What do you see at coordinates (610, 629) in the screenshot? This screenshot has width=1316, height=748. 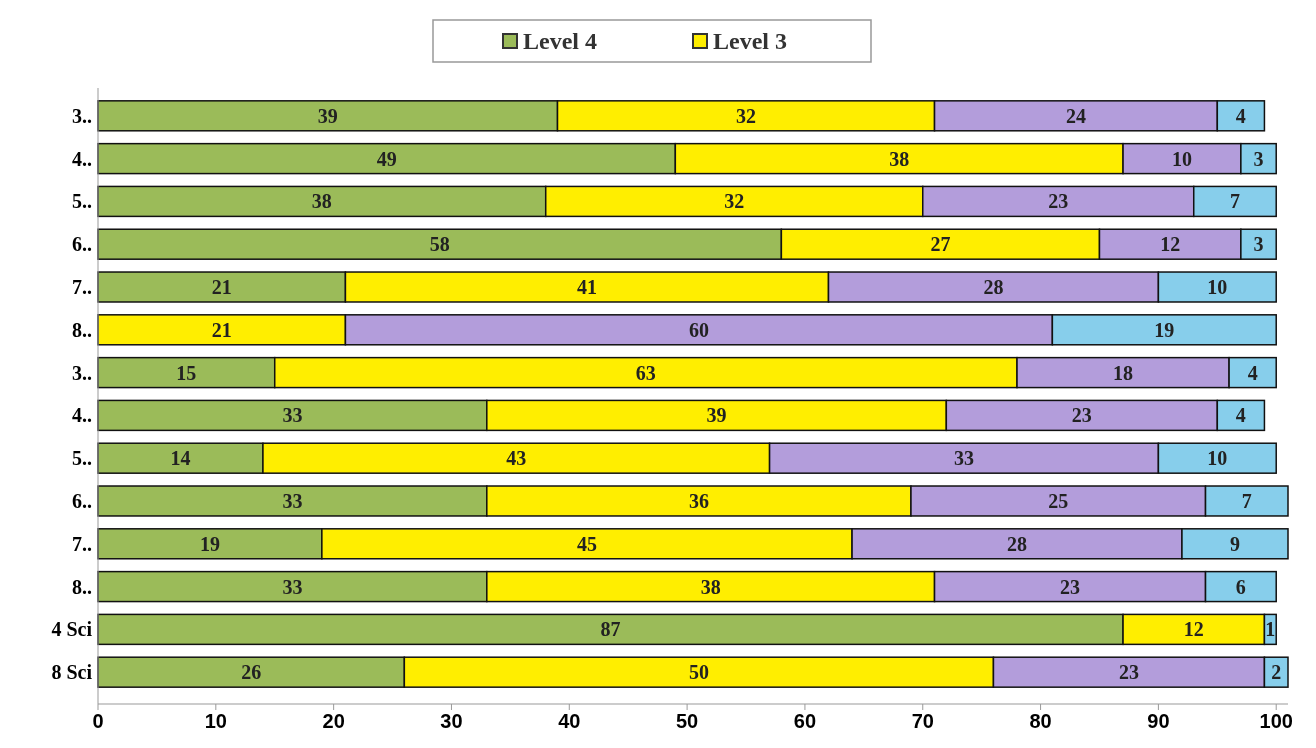 I see `data-label: 87` at bounding box center [610, 629].